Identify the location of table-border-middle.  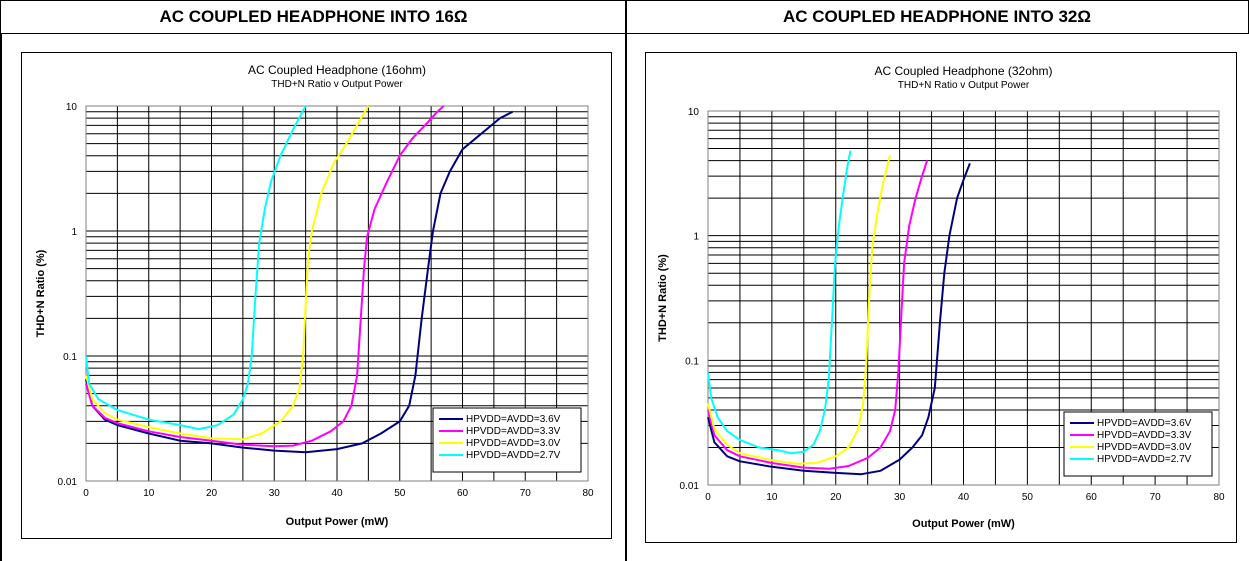
(626, 297).